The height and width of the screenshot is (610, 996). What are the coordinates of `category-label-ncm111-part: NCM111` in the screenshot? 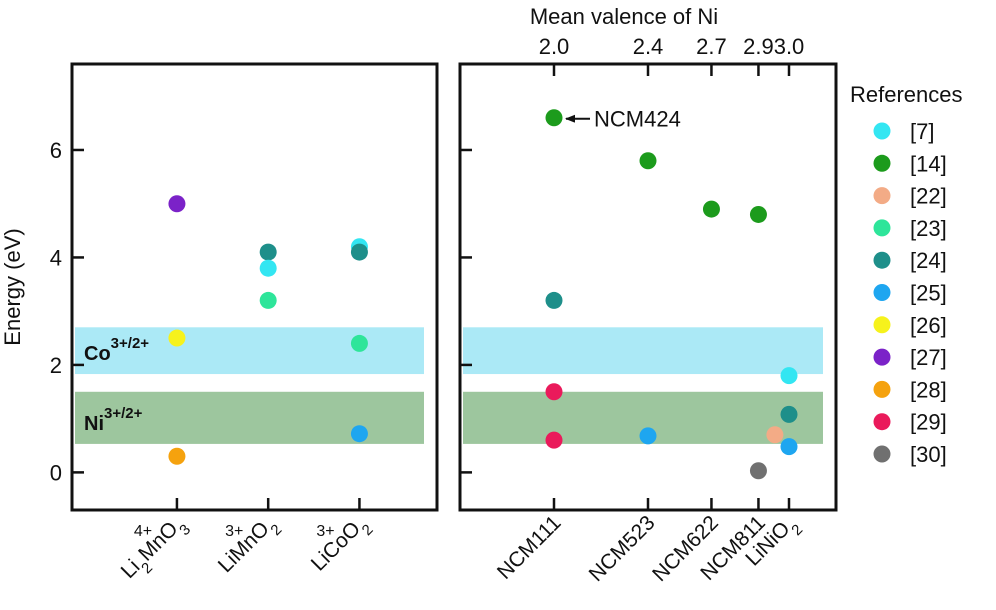 It's located at (529, 547).